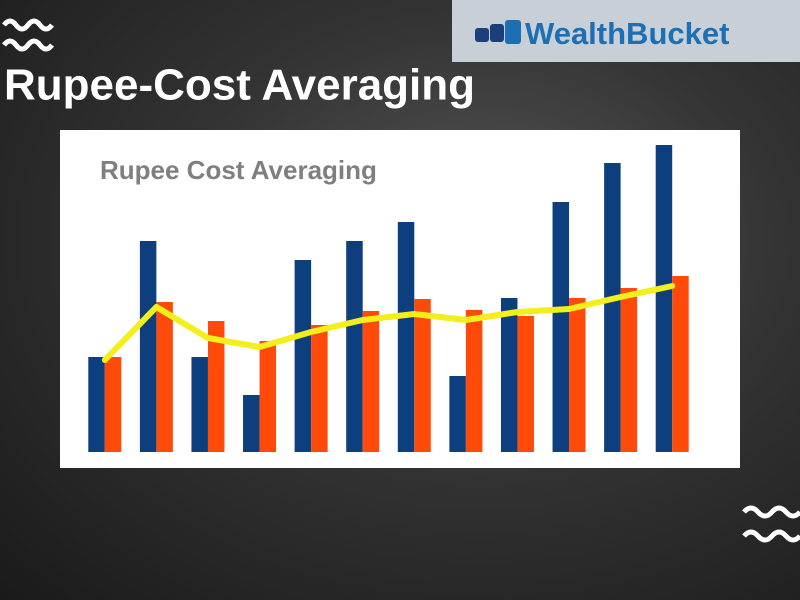 This screenshot has width=800, height=600. Describe the element at coordinates (498, 32) in the screenshot. I see `logo-icon` at that location.